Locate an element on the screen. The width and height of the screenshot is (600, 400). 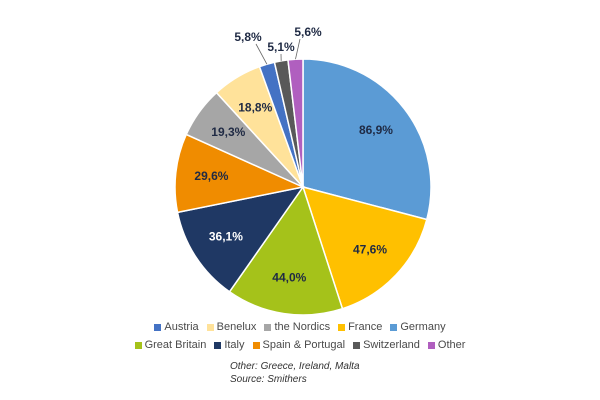
legend-label: Italy is located at coordinates (234, 345).